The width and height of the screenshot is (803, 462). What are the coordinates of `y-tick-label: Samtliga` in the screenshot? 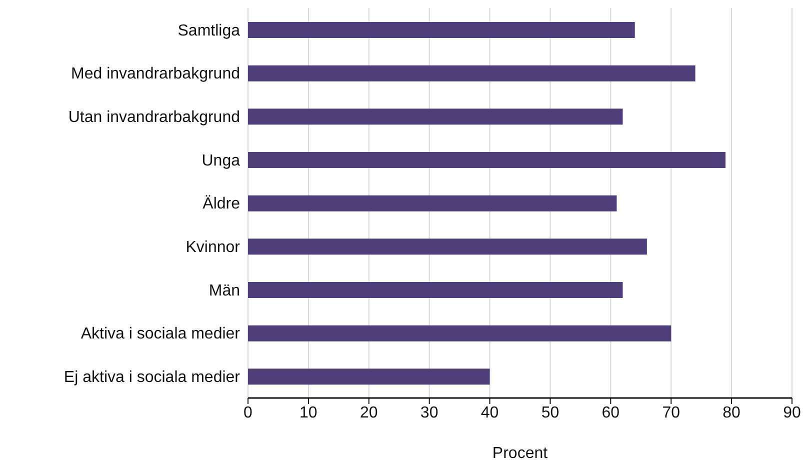 It's located at (209, 31).